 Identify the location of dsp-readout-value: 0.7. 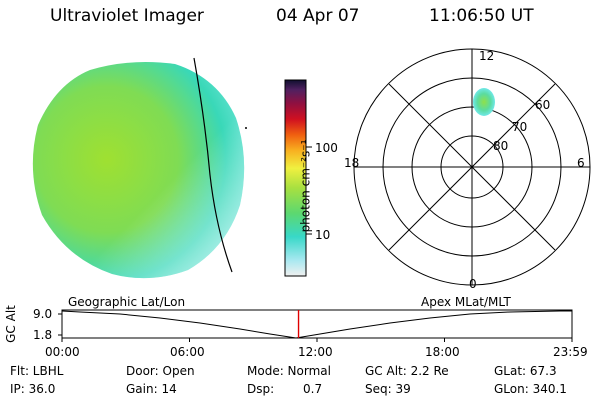
(313, 389).